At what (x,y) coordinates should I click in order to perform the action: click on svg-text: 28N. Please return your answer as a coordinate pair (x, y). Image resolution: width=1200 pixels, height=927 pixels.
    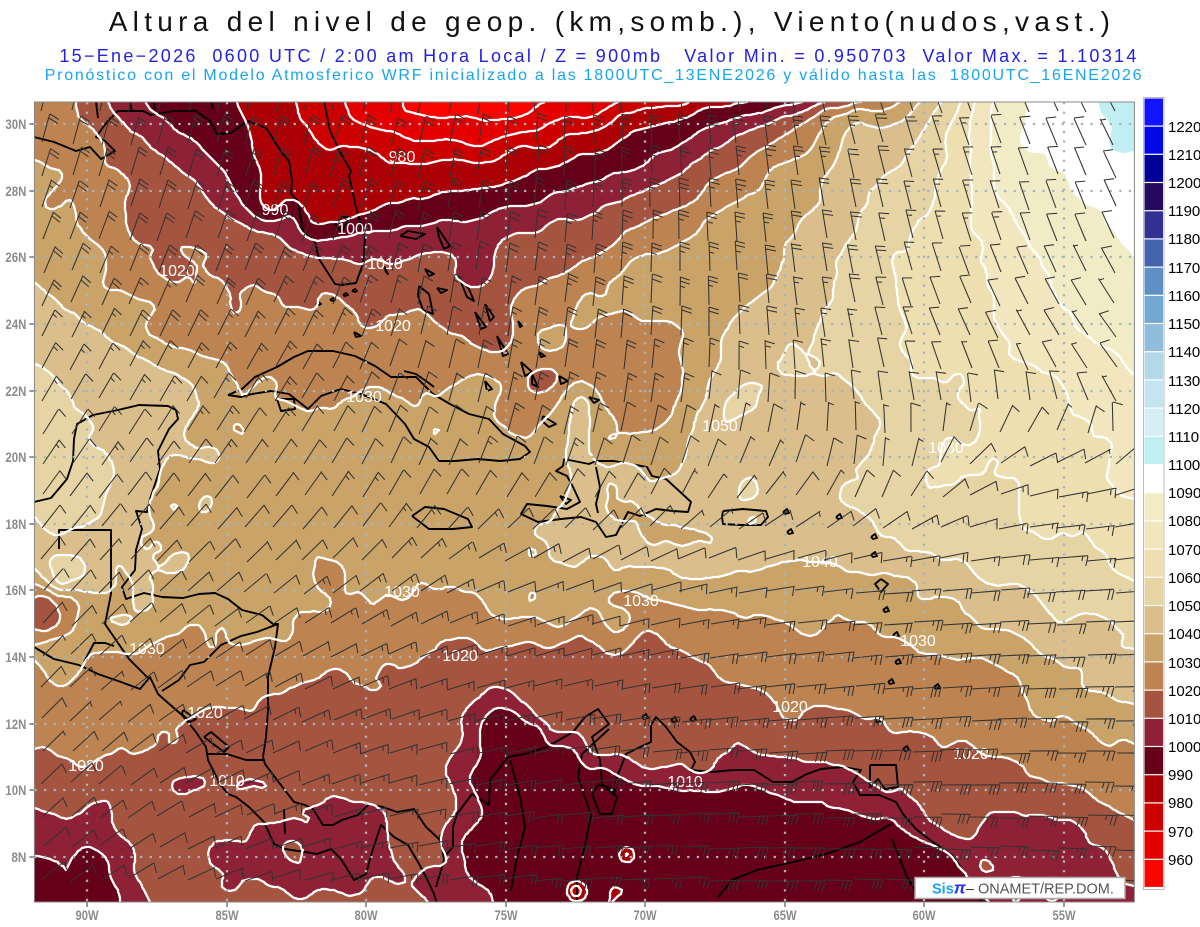
    Looking at the image, I should click on (15, 191).